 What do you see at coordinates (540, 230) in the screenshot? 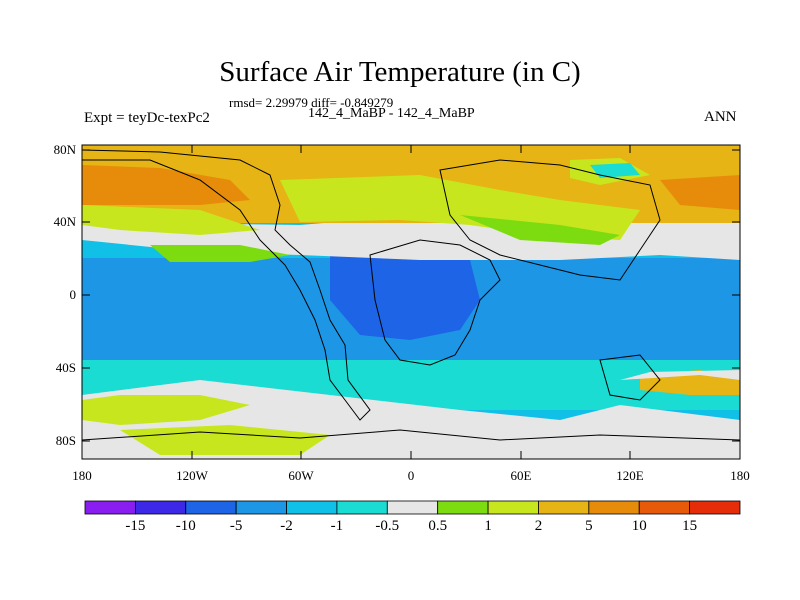
I see `field-asia-green` at bounding box center [540, 230].